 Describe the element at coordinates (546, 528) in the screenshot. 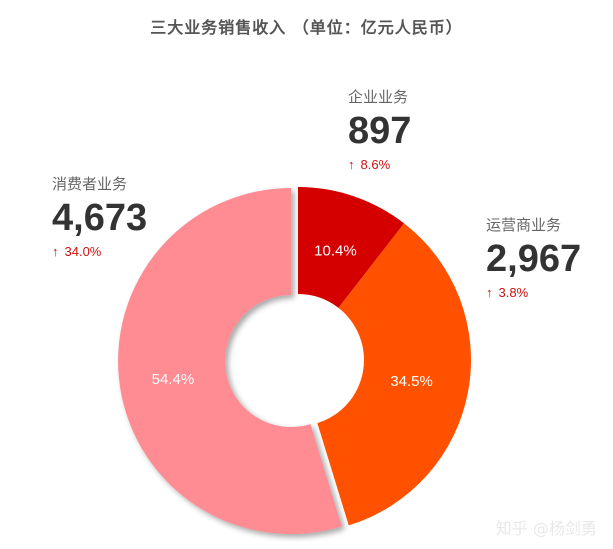

I see `watermark: 知乎 @杨剑勇` at that location.